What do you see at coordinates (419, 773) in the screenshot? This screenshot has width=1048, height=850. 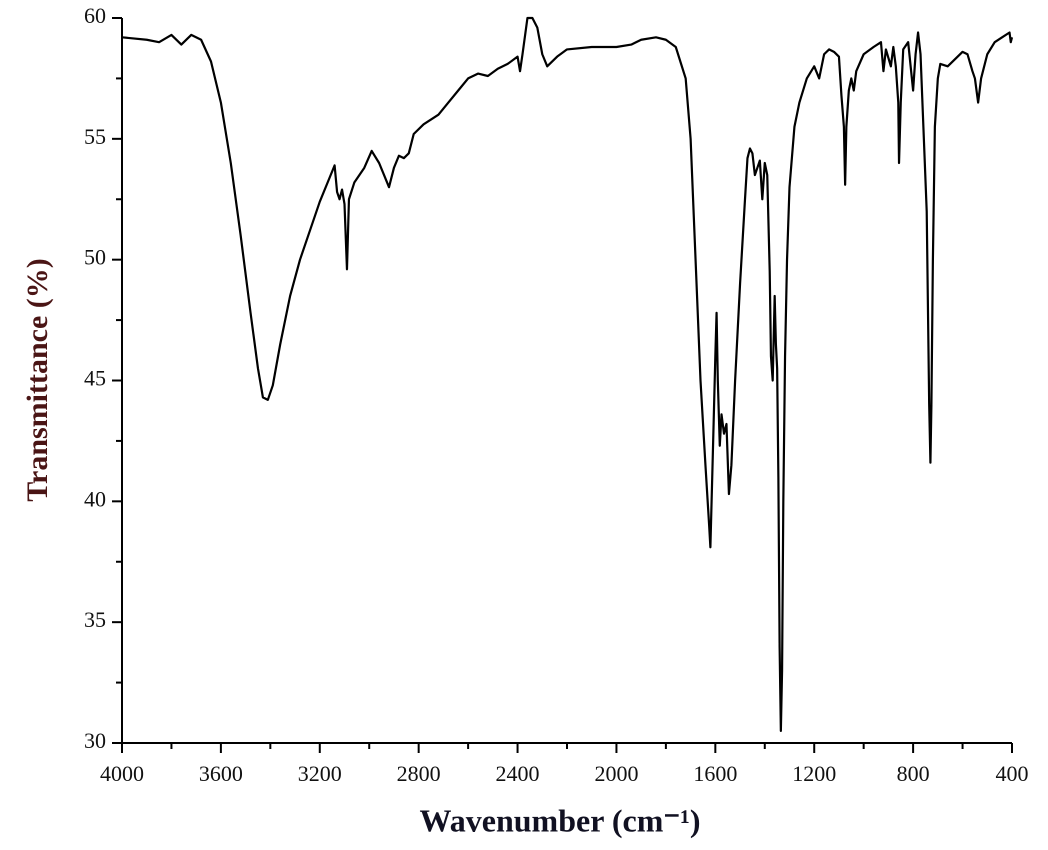 I see `x-tick-label: 2800` at bounding box center [419, 773].